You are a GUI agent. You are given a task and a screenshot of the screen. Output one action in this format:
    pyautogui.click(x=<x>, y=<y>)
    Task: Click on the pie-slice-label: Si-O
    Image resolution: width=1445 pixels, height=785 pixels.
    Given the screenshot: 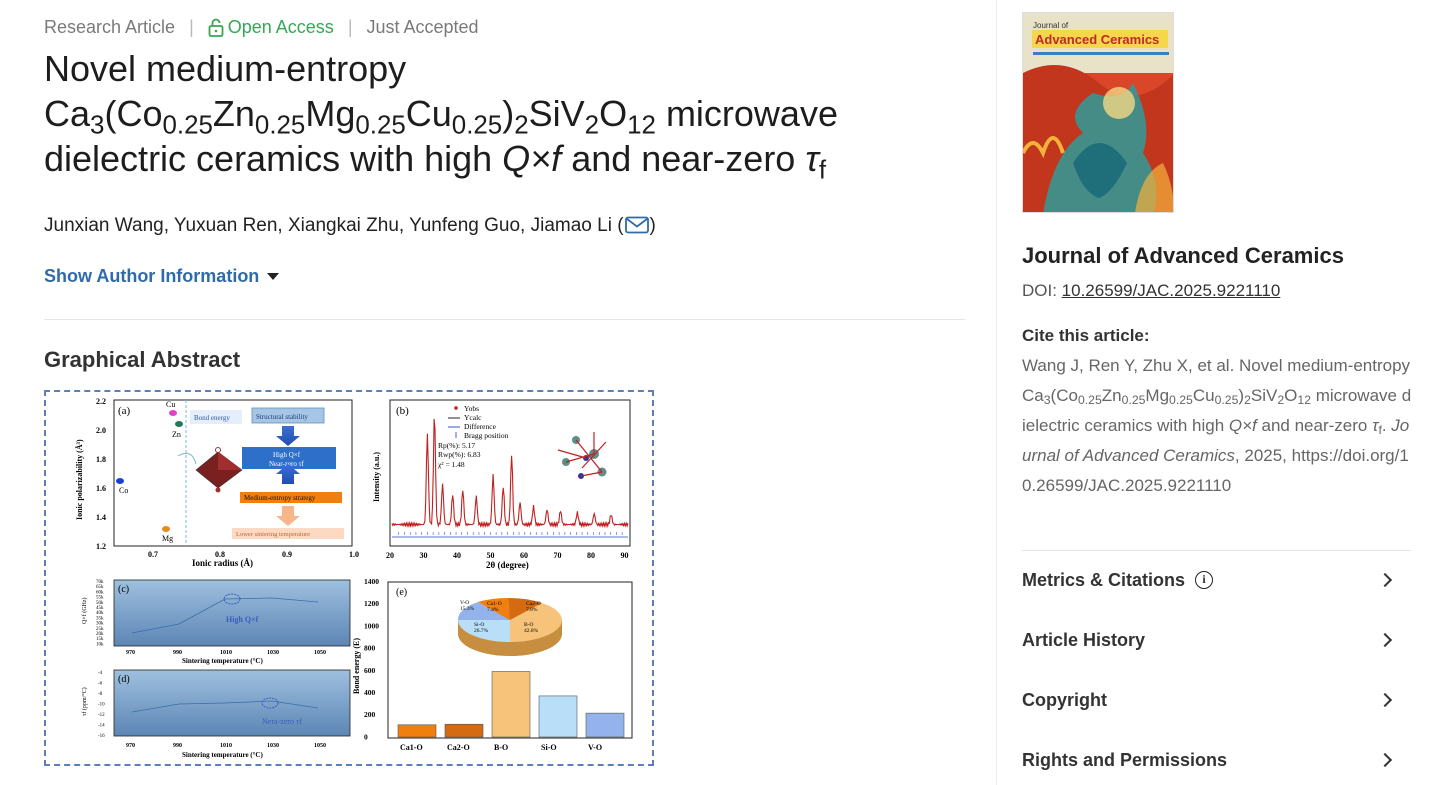 What is the action you would take?
    pyautogui.click(x=479, y=625)
    